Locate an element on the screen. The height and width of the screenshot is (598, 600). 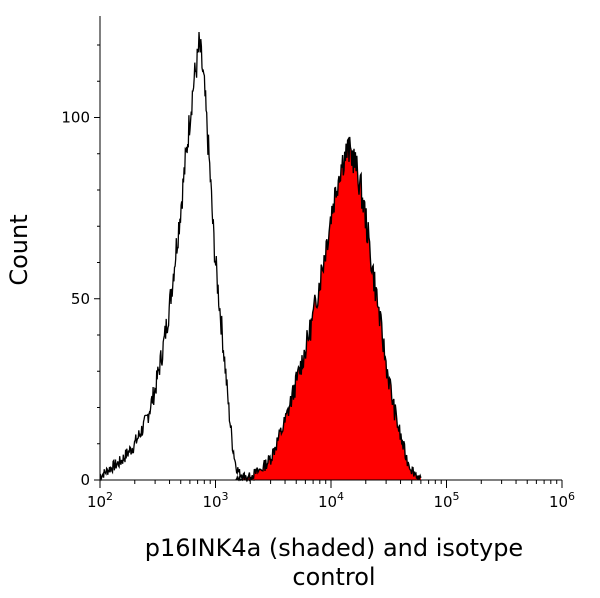
y-tick-label: 50 is located at coordinates (80, 299).